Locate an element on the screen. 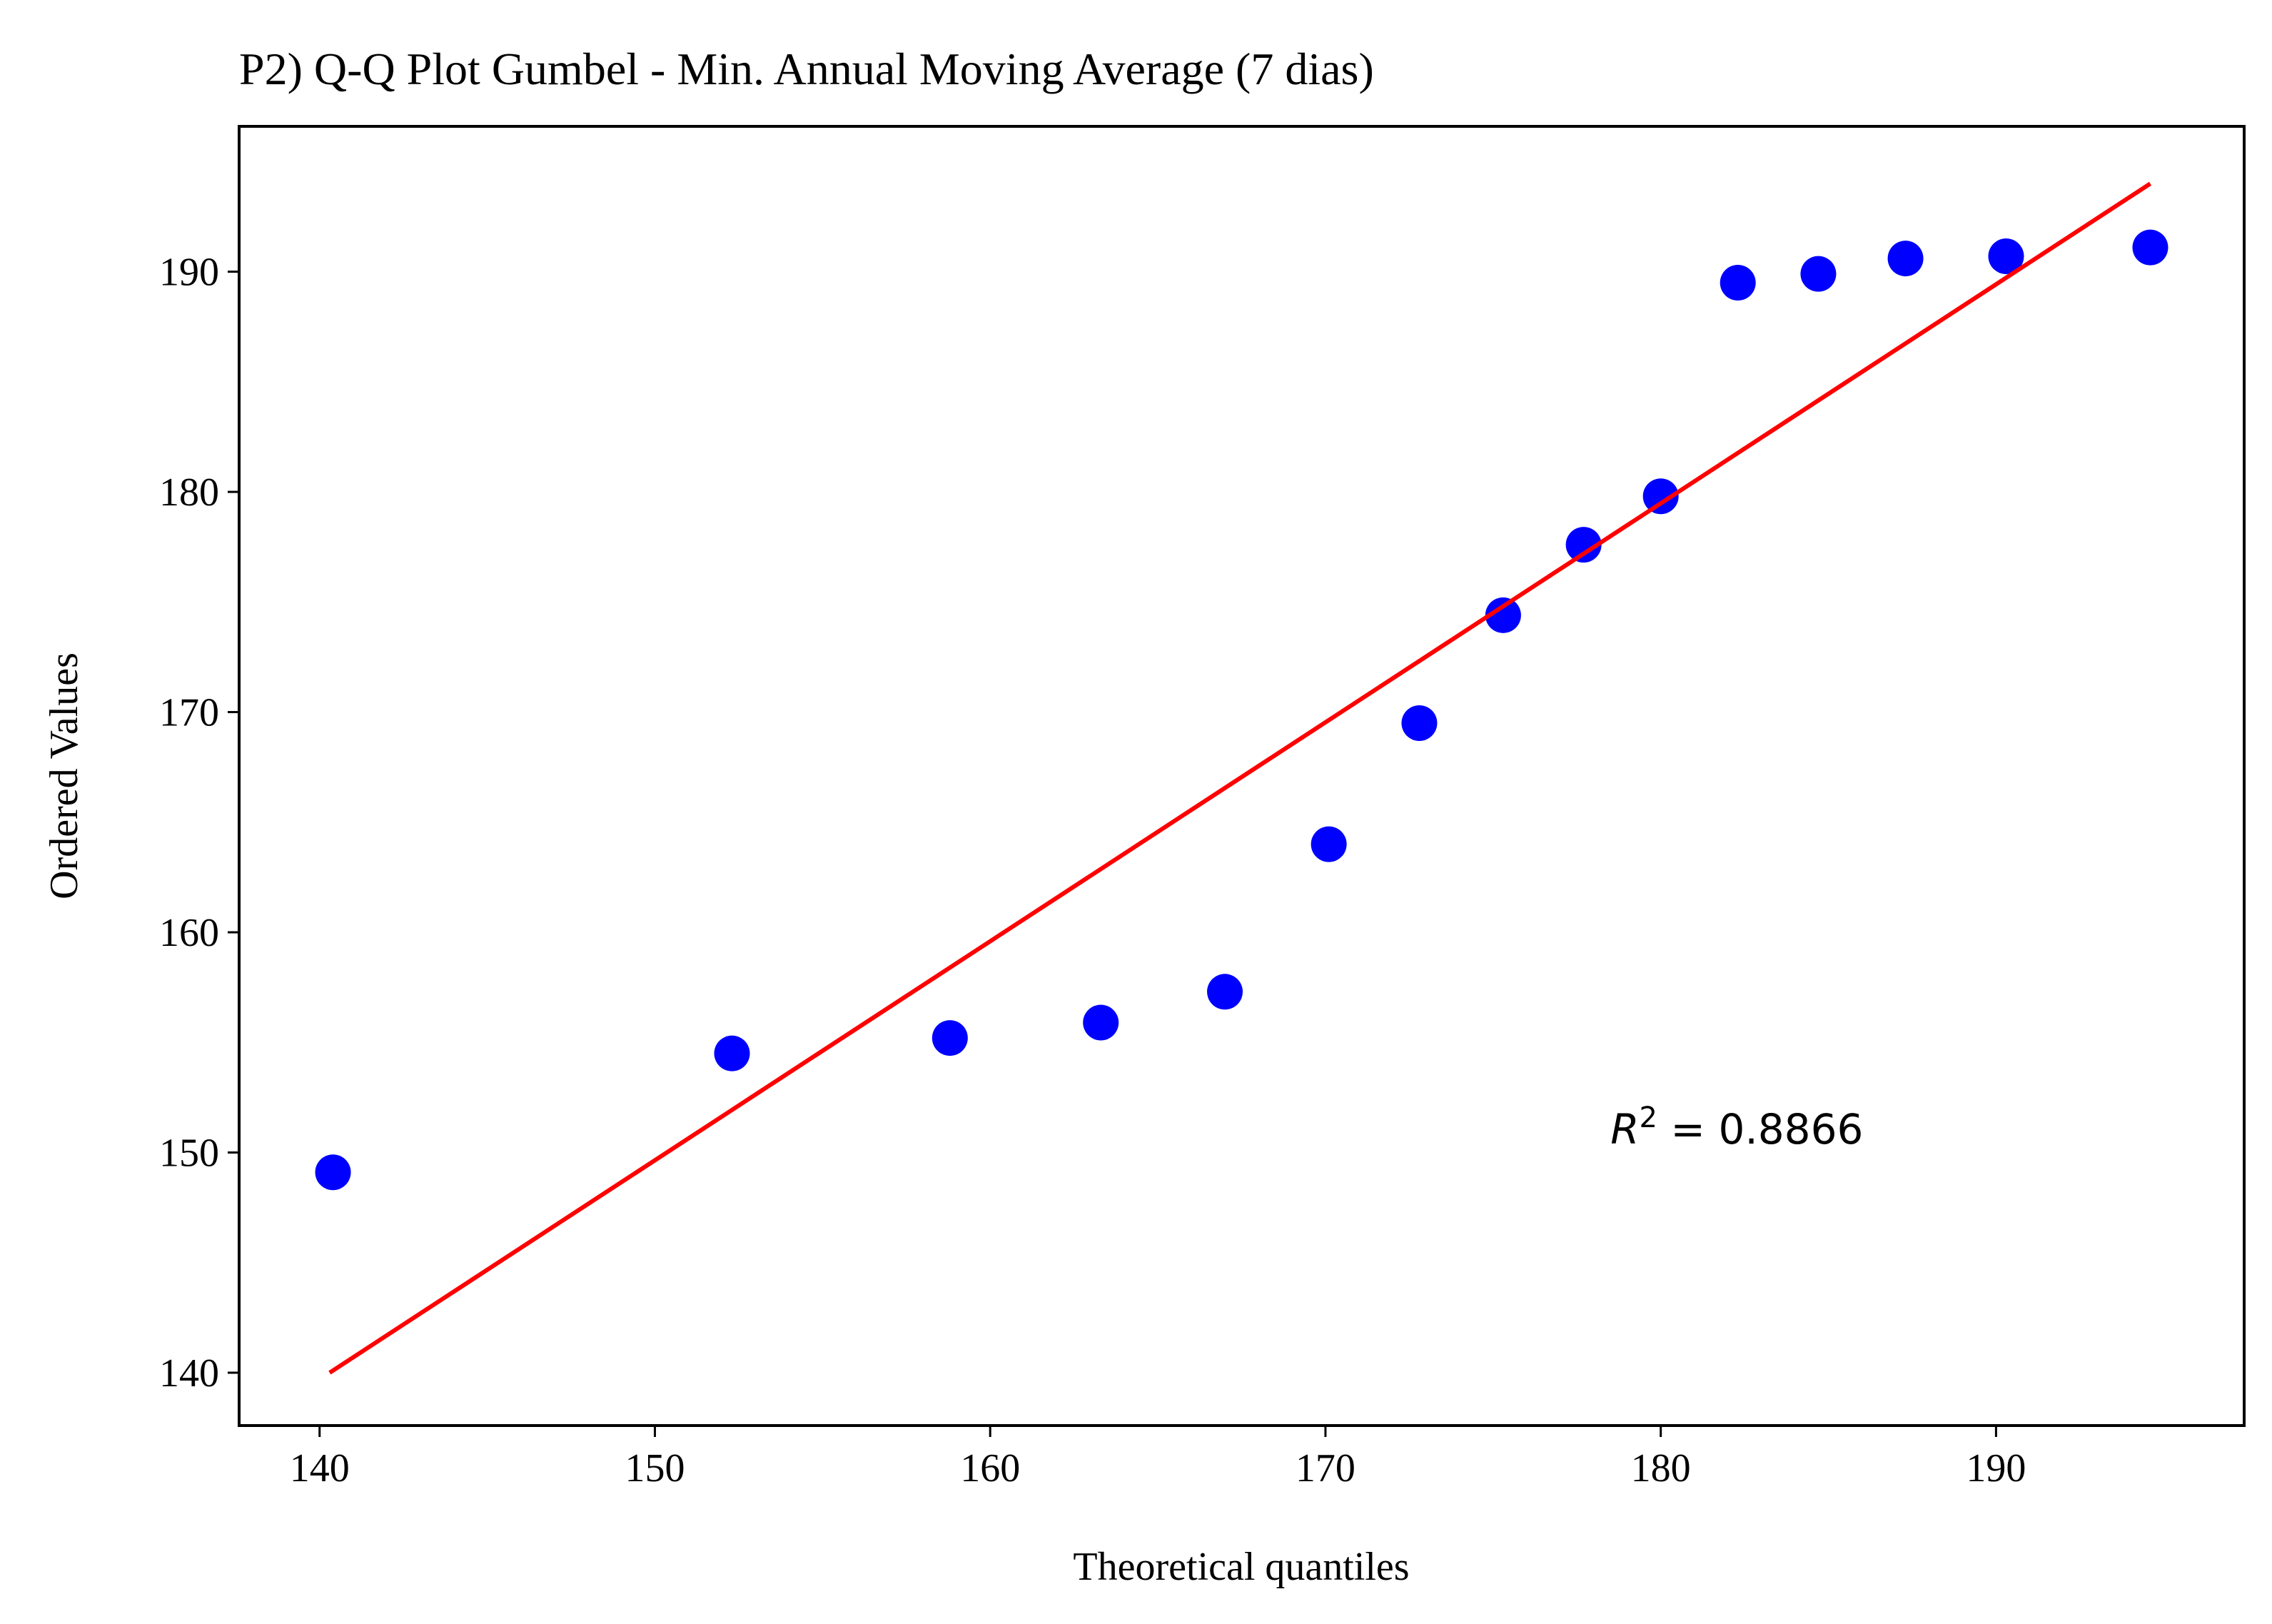 Image resolution: width=2272 pixels, height=1624 pixels. x-axis-label: Theoretical quantiles is located at coordinates (1241, 1567).